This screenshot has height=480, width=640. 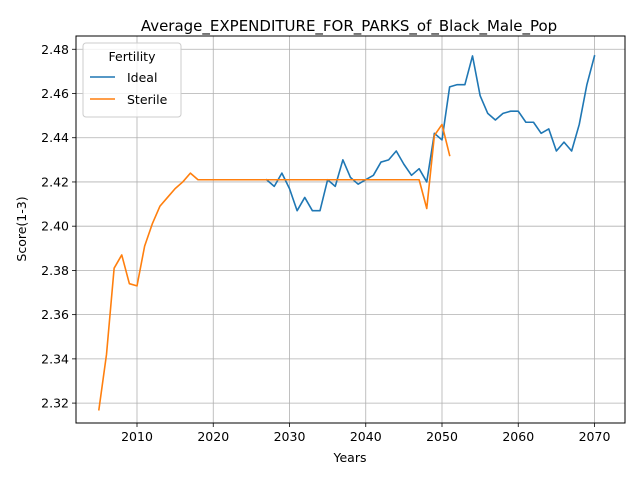 I want to click on x-tick-label: 2020, so click(x=213, y=436).